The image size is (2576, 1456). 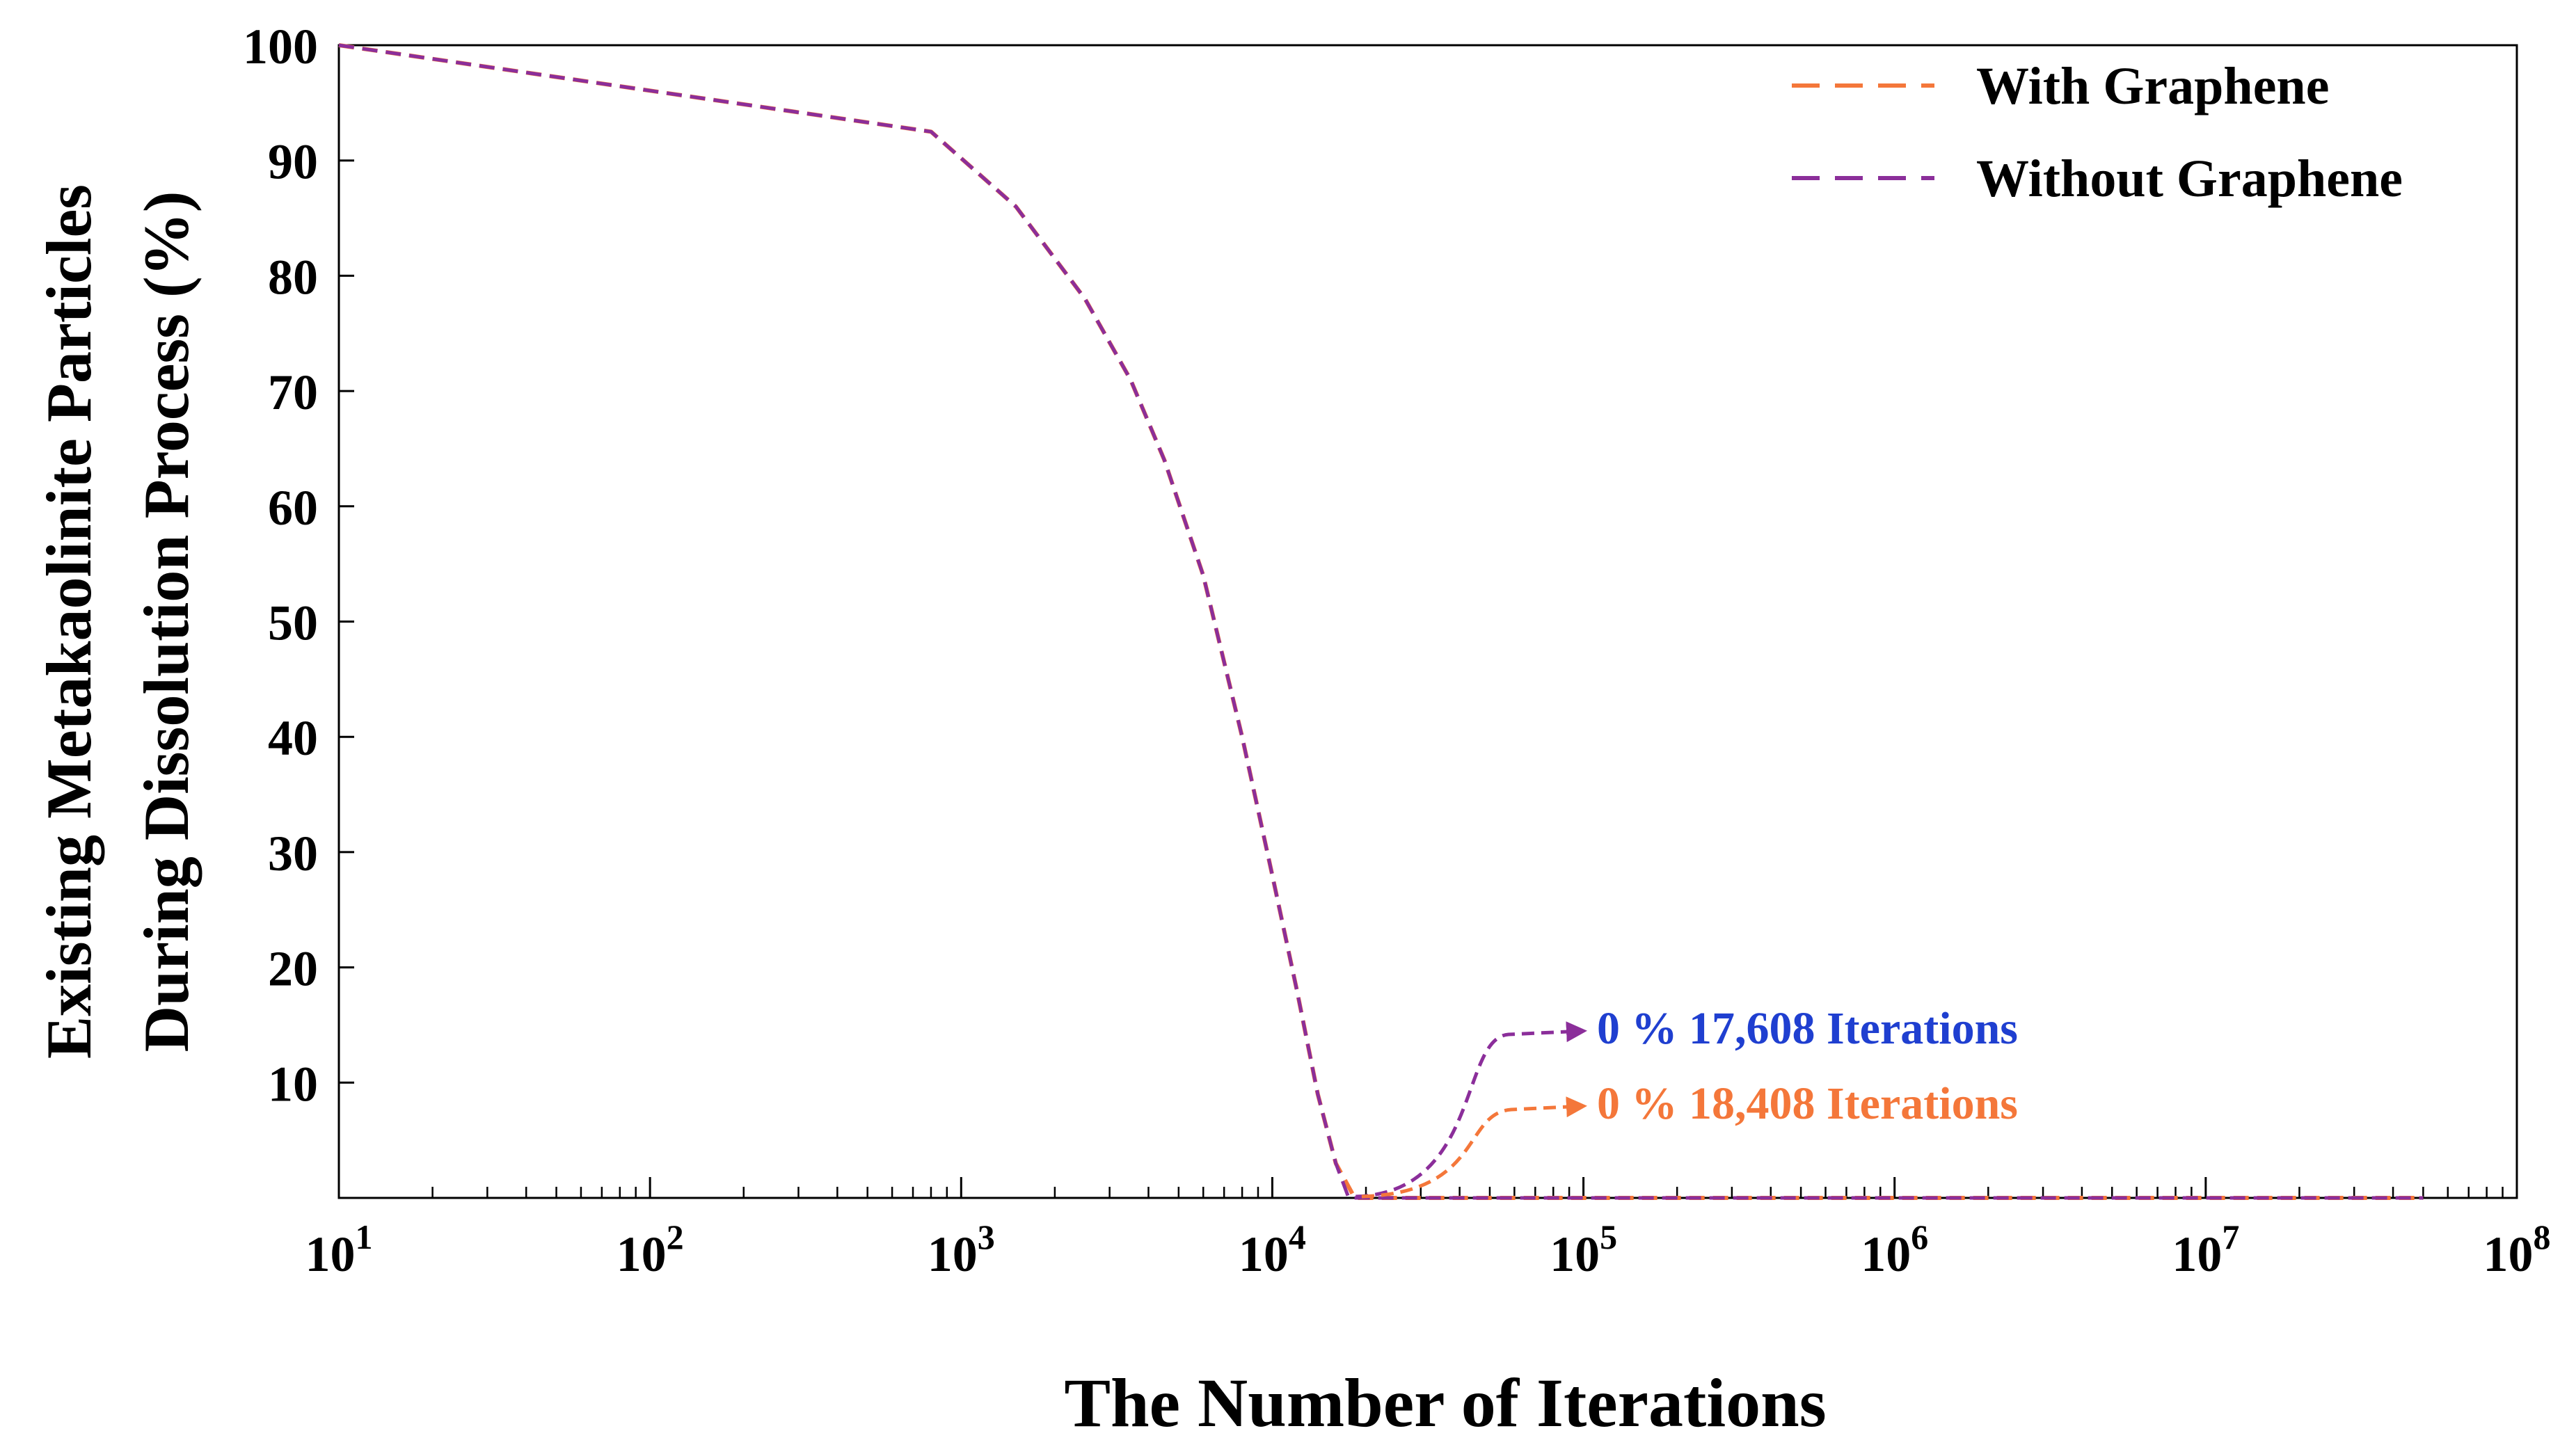 What do you see at coordinates (650, 1249) in the screenshot?
I see `x-tick-label: 10²` at bounding box center [650, 1249].